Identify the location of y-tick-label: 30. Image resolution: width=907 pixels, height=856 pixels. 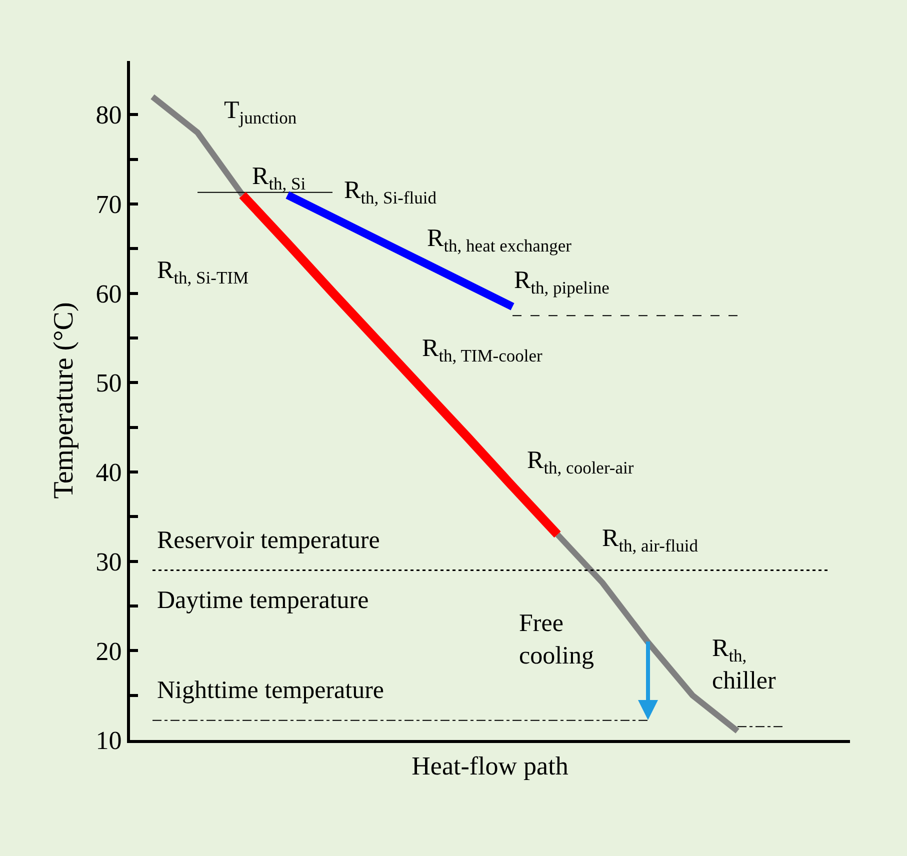
(109, 561).